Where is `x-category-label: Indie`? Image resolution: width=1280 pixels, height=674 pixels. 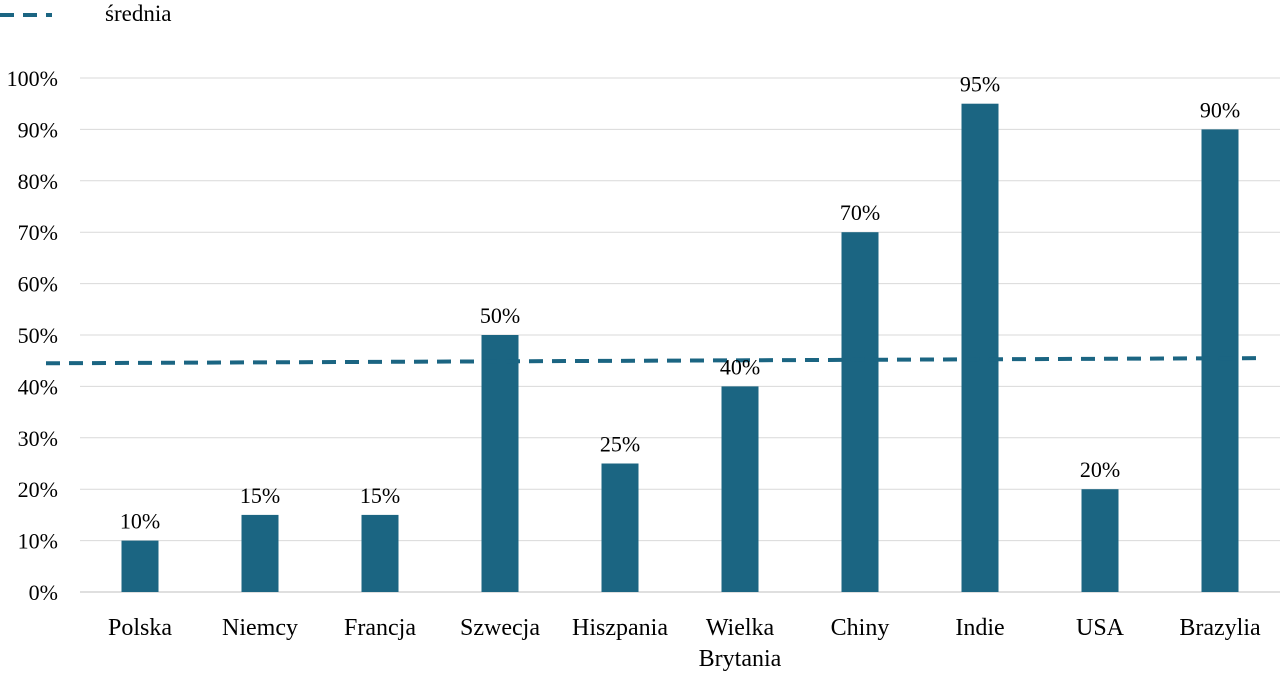
x-category-label: Indie is located at coordinates (979, 628).